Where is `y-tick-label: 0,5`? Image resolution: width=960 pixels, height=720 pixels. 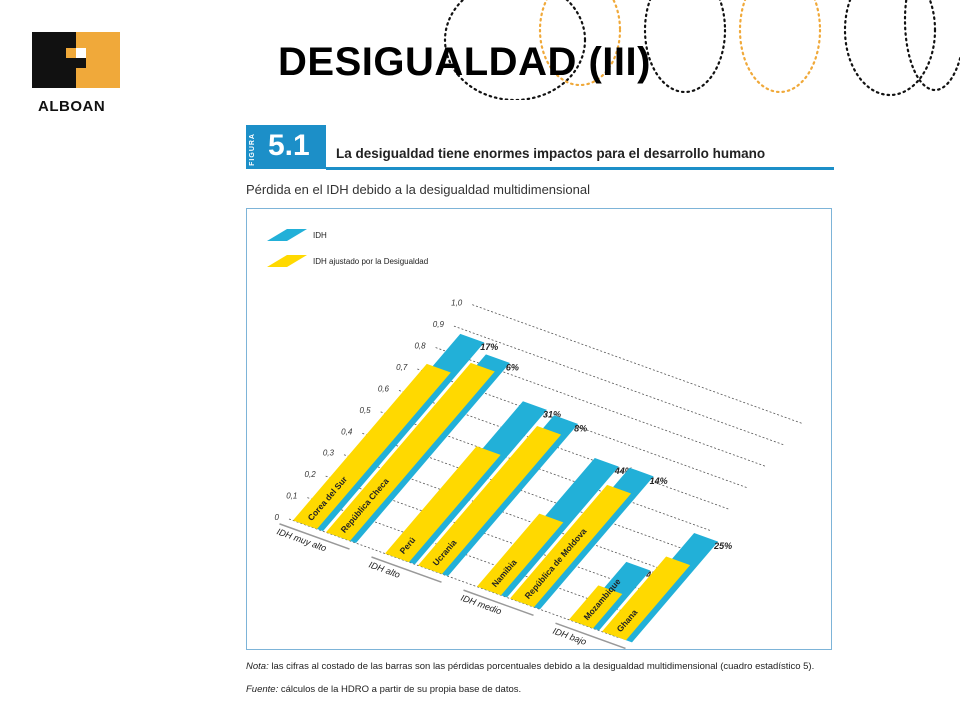
y-tick-label: 0,5 is located at coordinates (366, 410).